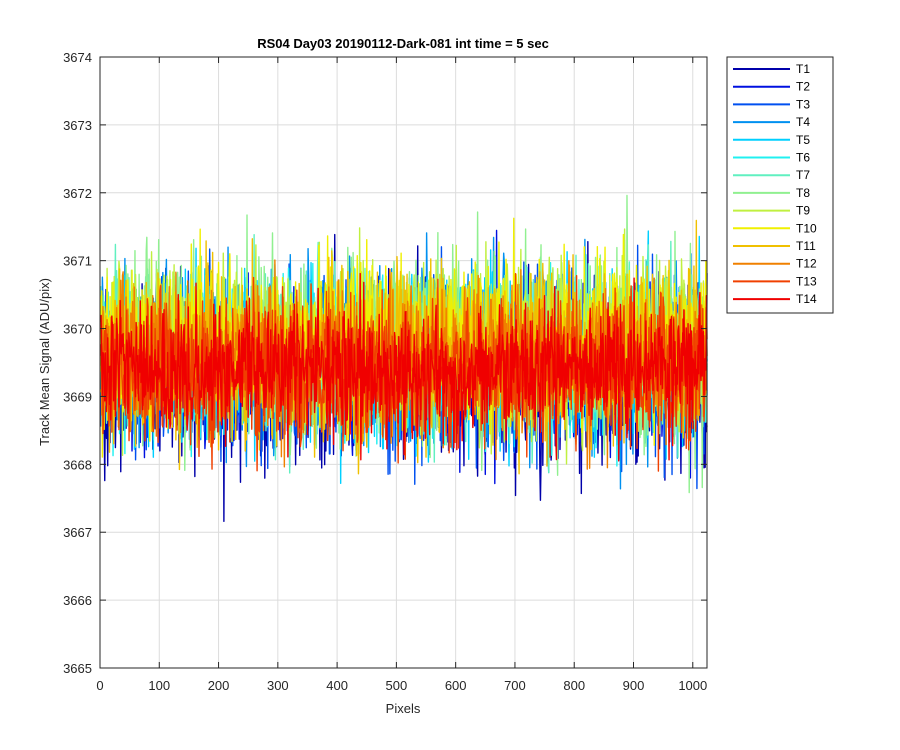 This screenshot has width=900, height=750. I want to click on legend-label-t14: T14, so click(806, 299).